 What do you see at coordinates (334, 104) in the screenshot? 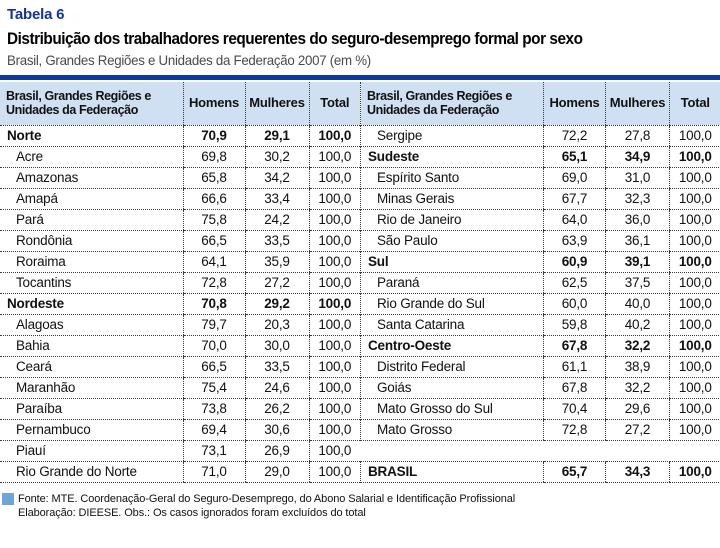
I see `column-header-total: Total` at bounding box center [334, 104].